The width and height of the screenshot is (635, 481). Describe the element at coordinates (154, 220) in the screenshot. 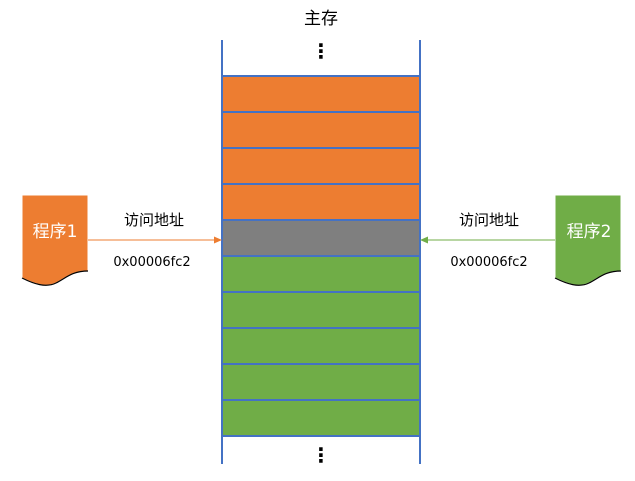

I see `program1-access-label: 访问地址` at that location.